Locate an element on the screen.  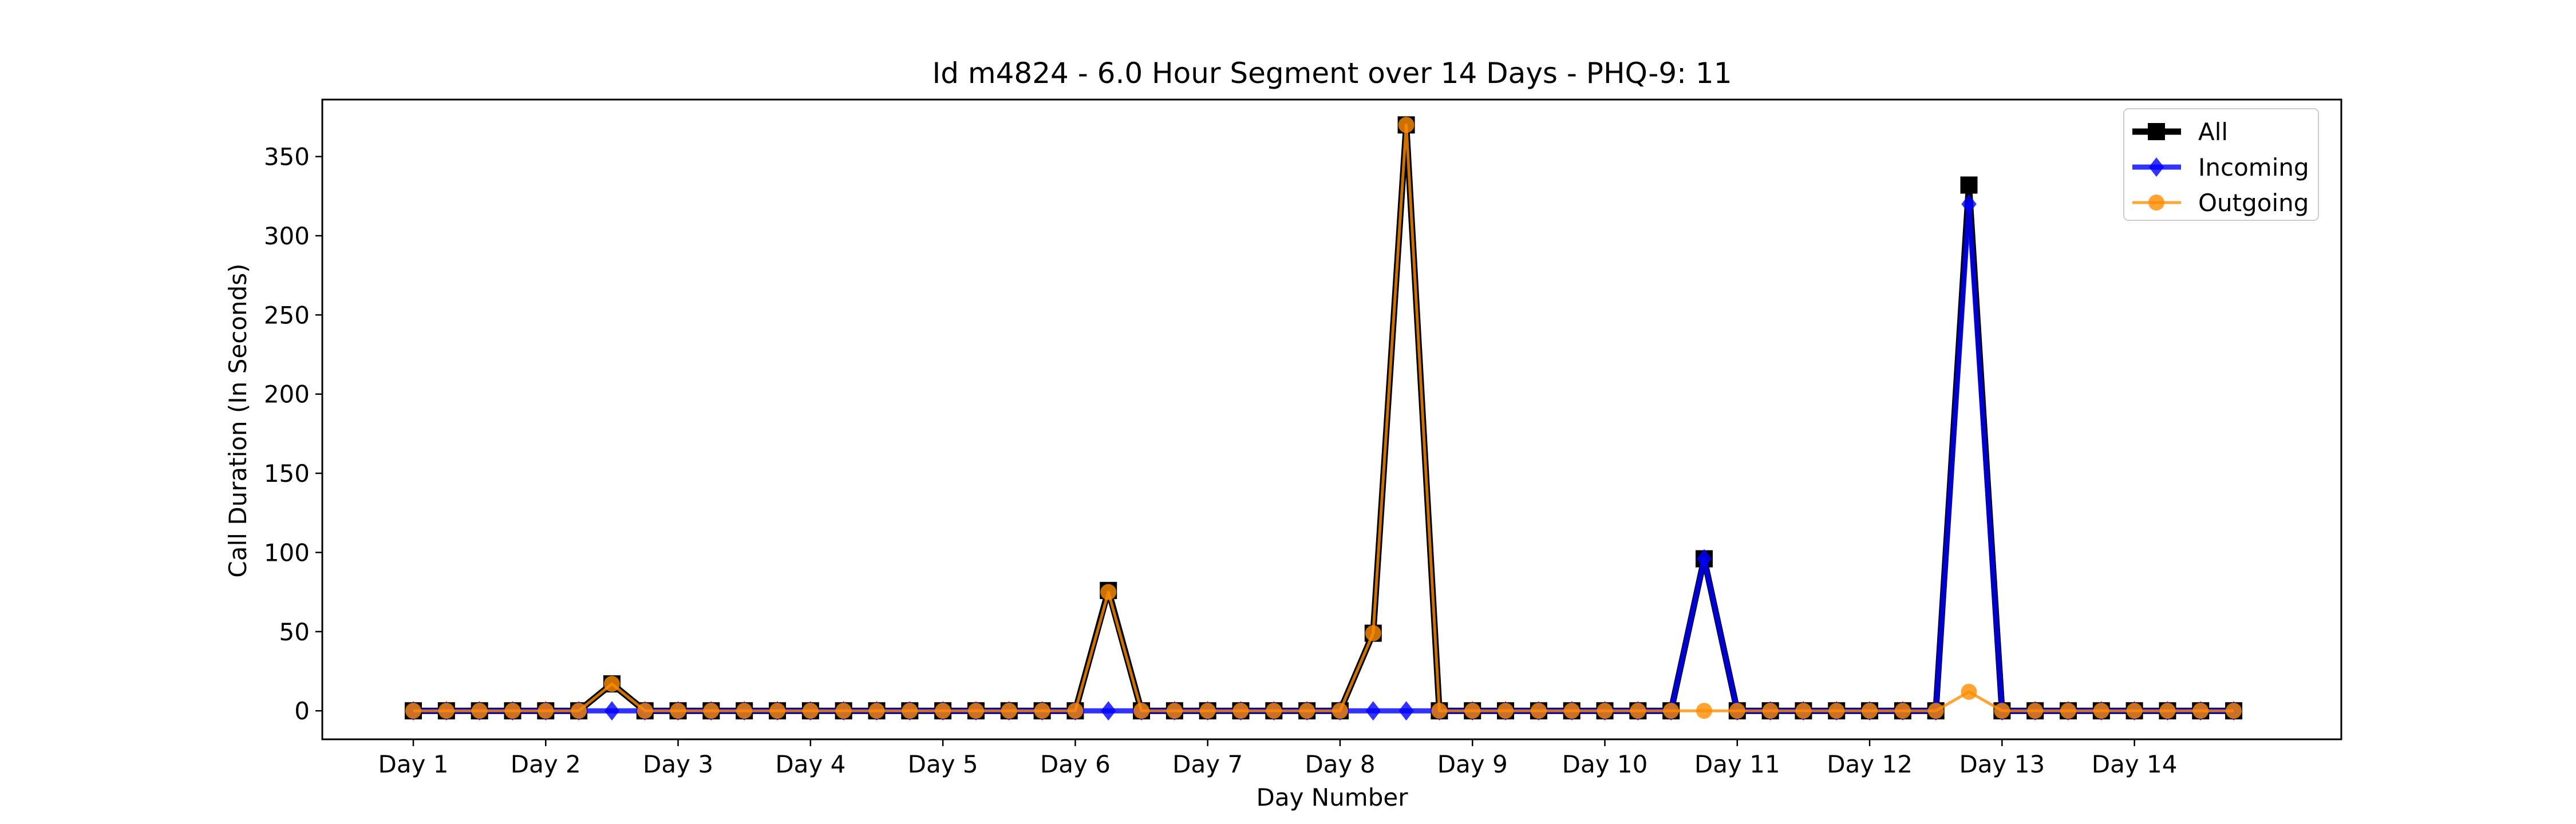
legend-marker-all is located at coordinates (2156, 131).